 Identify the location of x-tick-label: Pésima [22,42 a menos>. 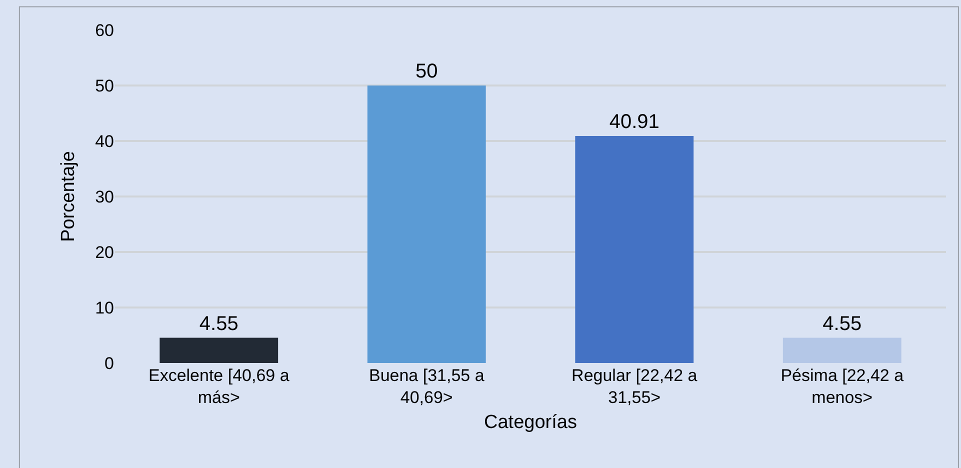
(842, 387).